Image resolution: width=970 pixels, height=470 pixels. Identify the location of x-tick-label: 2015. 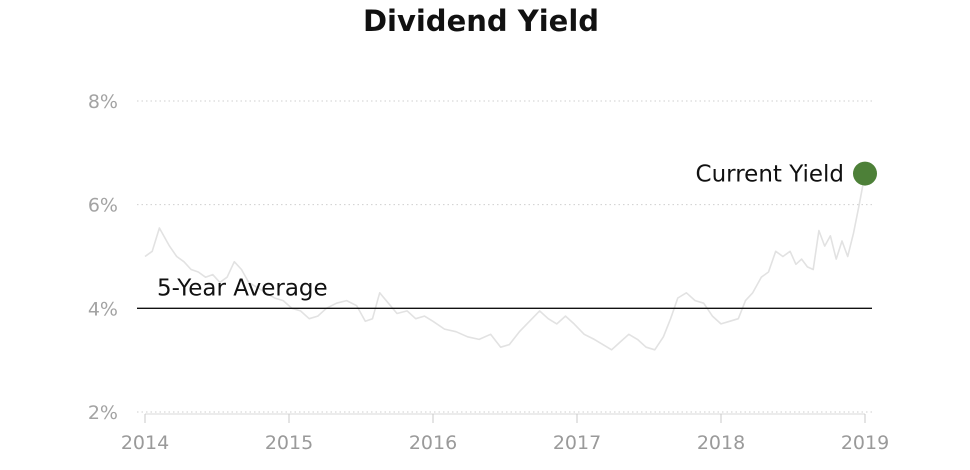
(289, 443).